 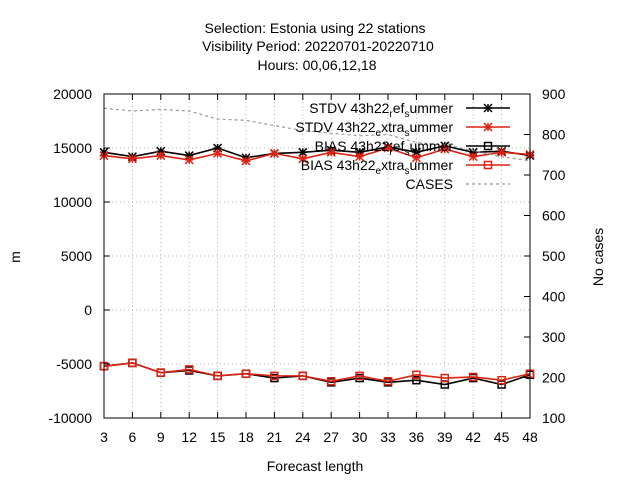 I want to click on x-tick-label: 12, so click(x=189, y=437).